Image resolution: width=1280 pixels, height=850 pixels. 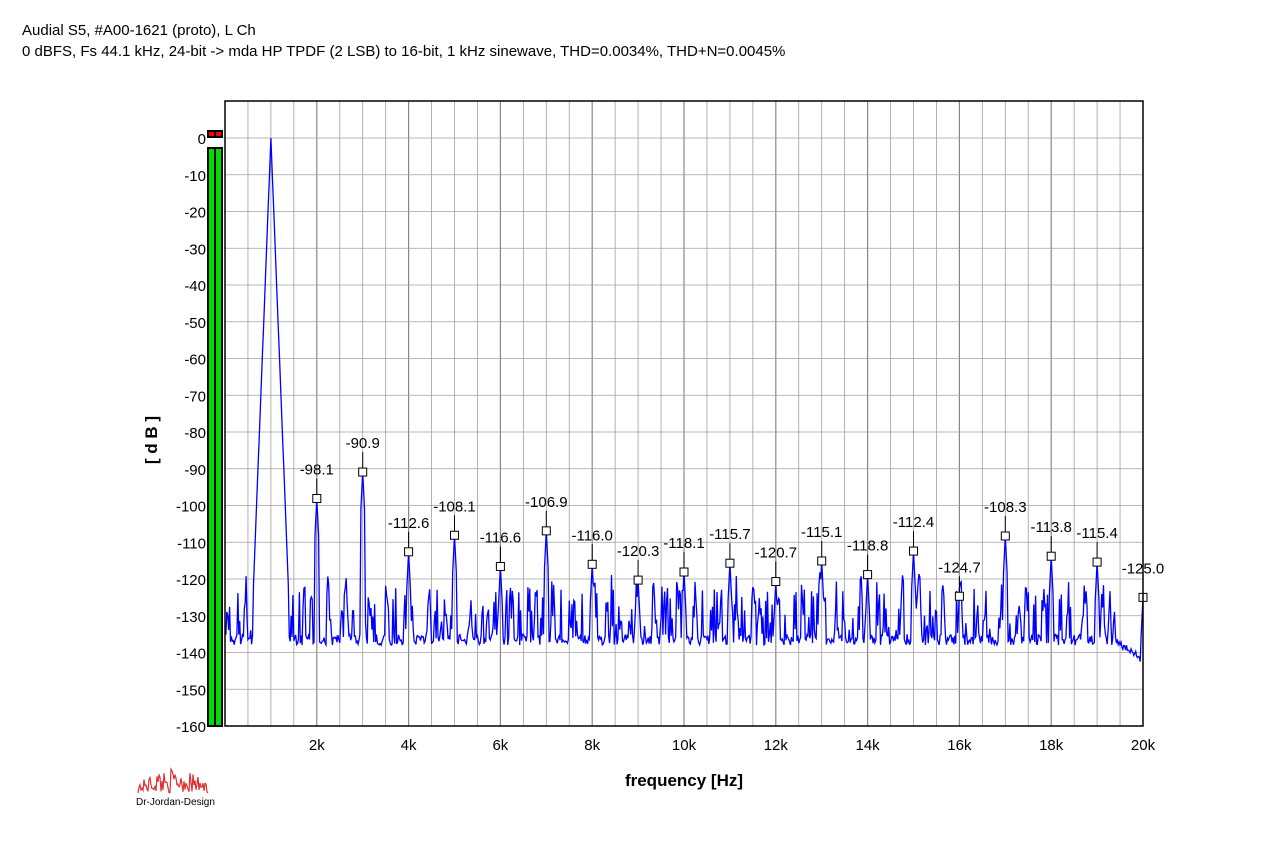 I want to click on x-tick-label: 8k, so click(x=592, y=745).